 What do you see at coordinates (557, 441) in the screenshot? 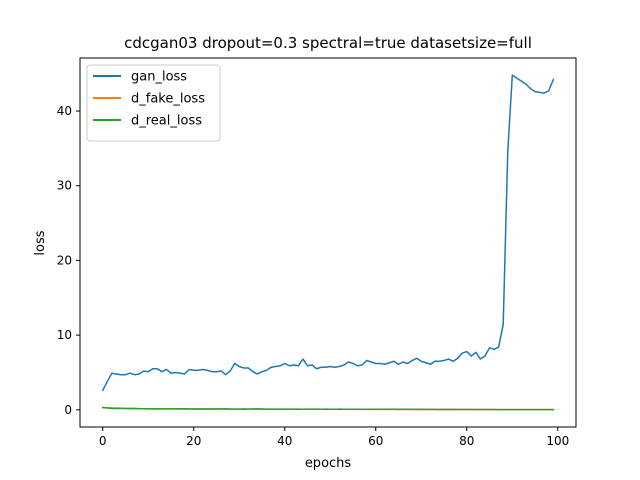
I see `x-tick-label: 100` at bounding box center [557, 441].